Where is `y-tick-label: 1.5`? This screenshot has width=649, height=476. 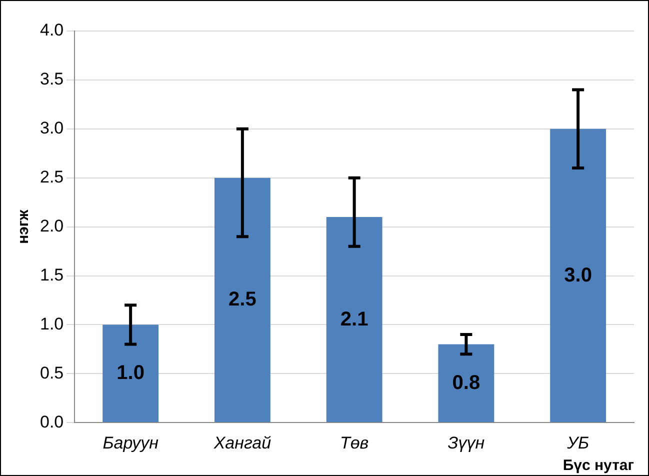
y-tick-label: 1.5 is located at coordinates (52, 274).